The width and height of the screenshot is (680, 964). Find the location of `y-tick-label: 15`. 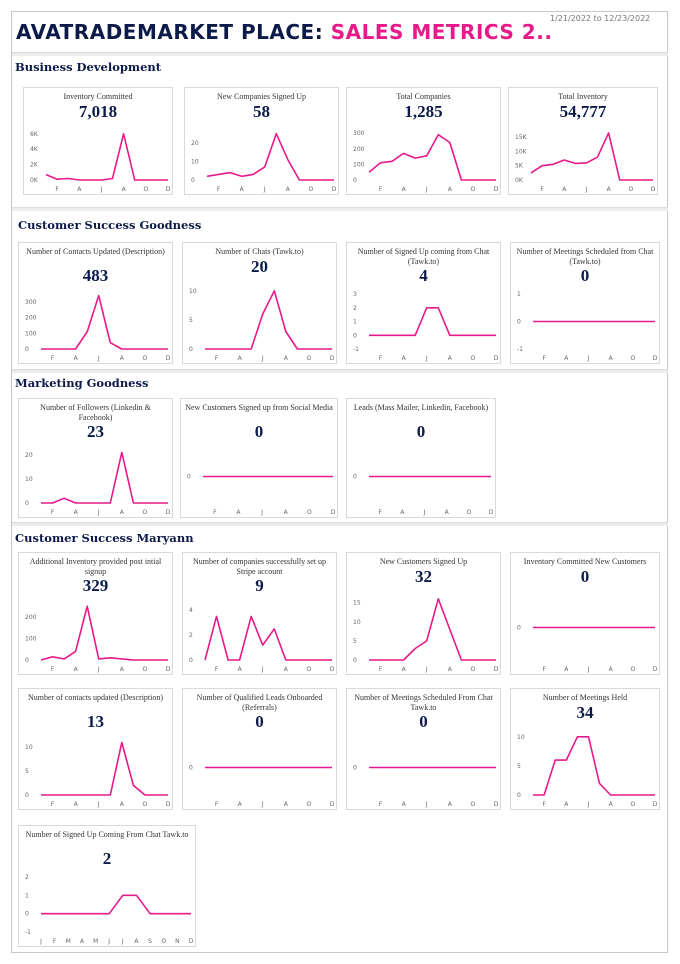

y-tick-label: 15 is located at coordinates (357, 603).